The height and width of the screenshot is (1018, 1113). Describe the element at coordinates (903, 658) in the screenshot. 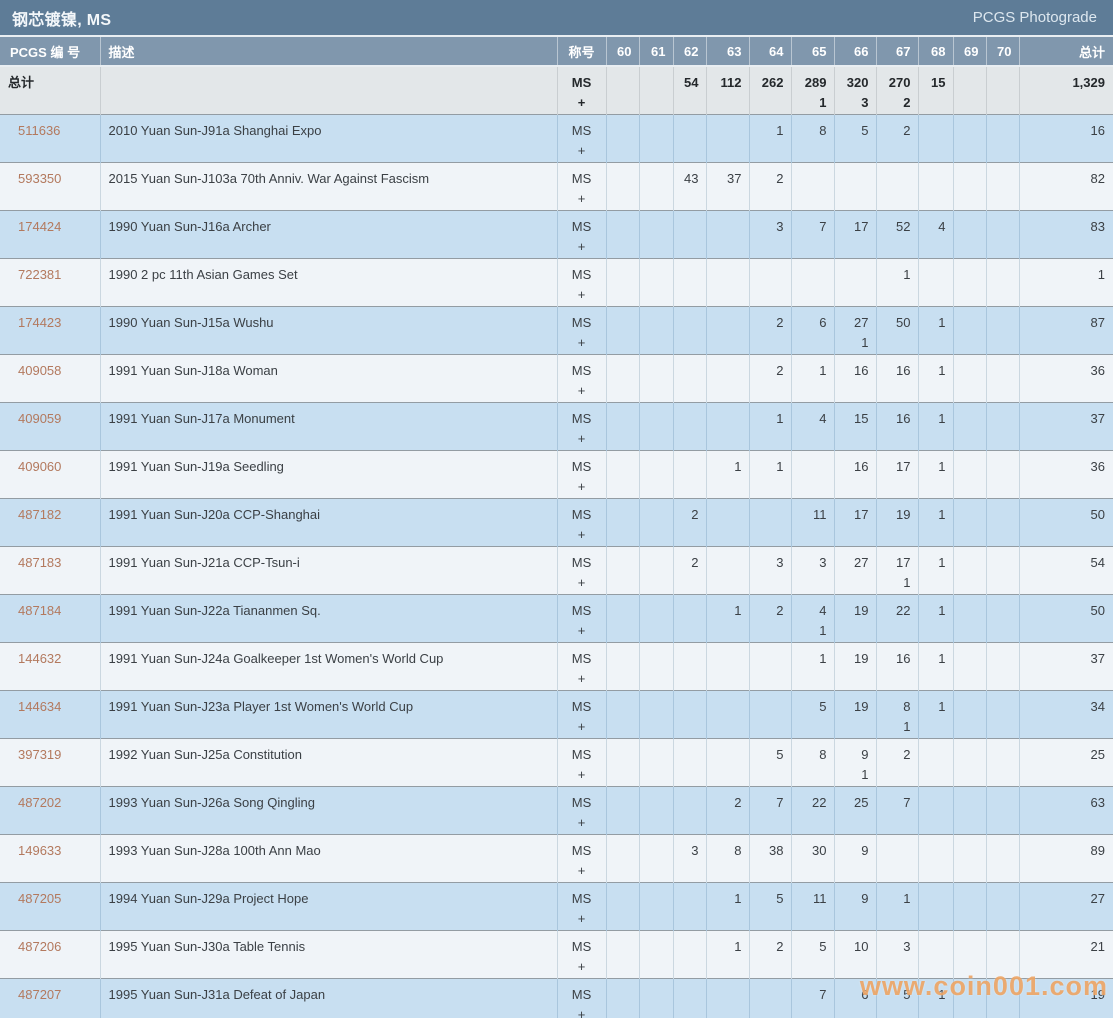

I see `grade-ms-count: 16` at that location.